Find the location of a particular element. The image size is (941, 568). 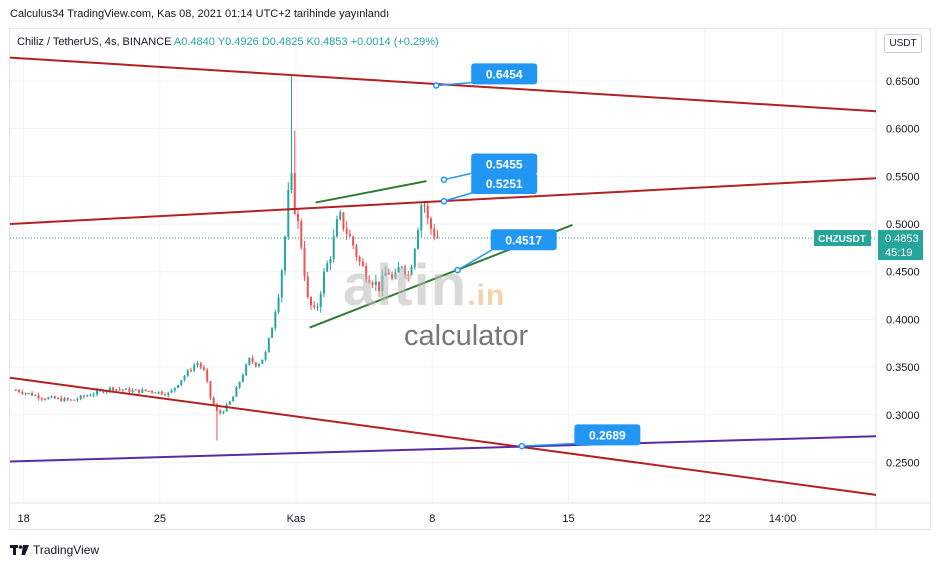

wedge-upper-line is located at coordinates (371, 192).